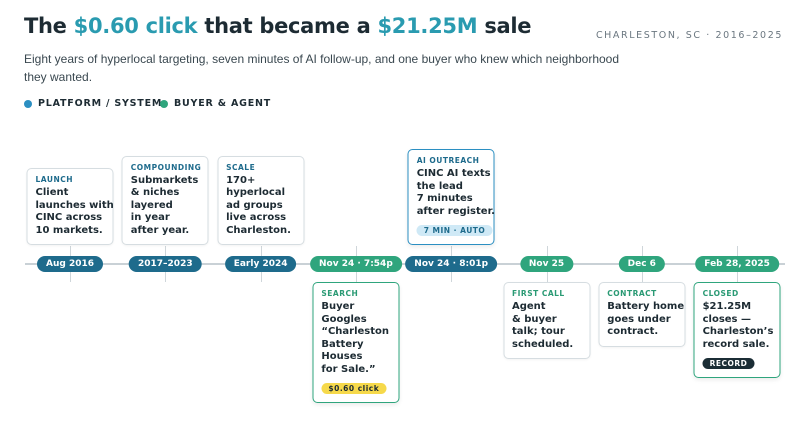 The image size is (807, 421). What do you see at coordinates (69, 217) in the screenshot?
I see `event-text: CINC across` at bounding box center [69, 217].